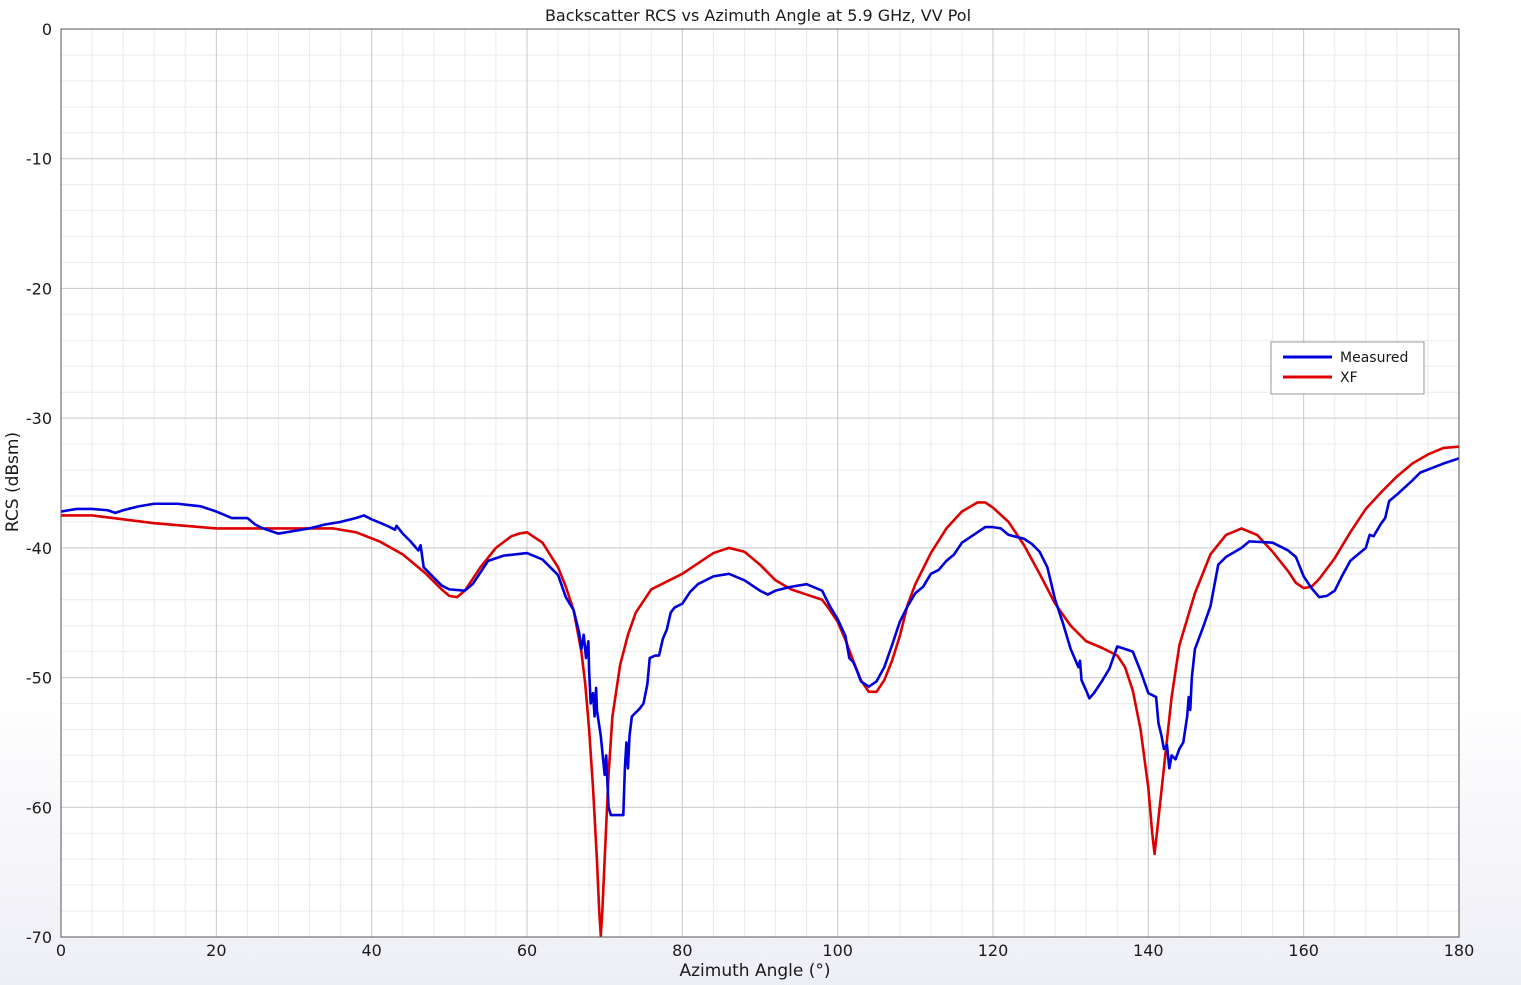  I want to click on y-tick-label: 0, so click(47, 29).